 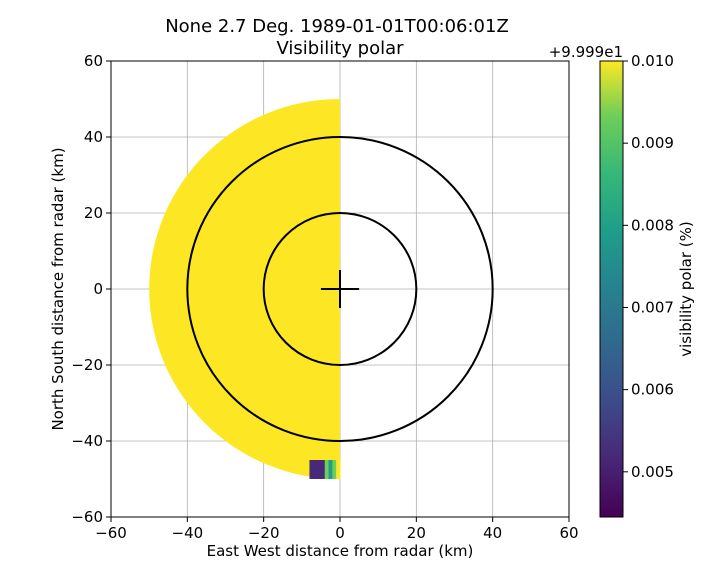 What do you see at coordinates (188, 533) in the screenshot?
I see `x-tick-label-1: −40` at bounding box center [188, 533].